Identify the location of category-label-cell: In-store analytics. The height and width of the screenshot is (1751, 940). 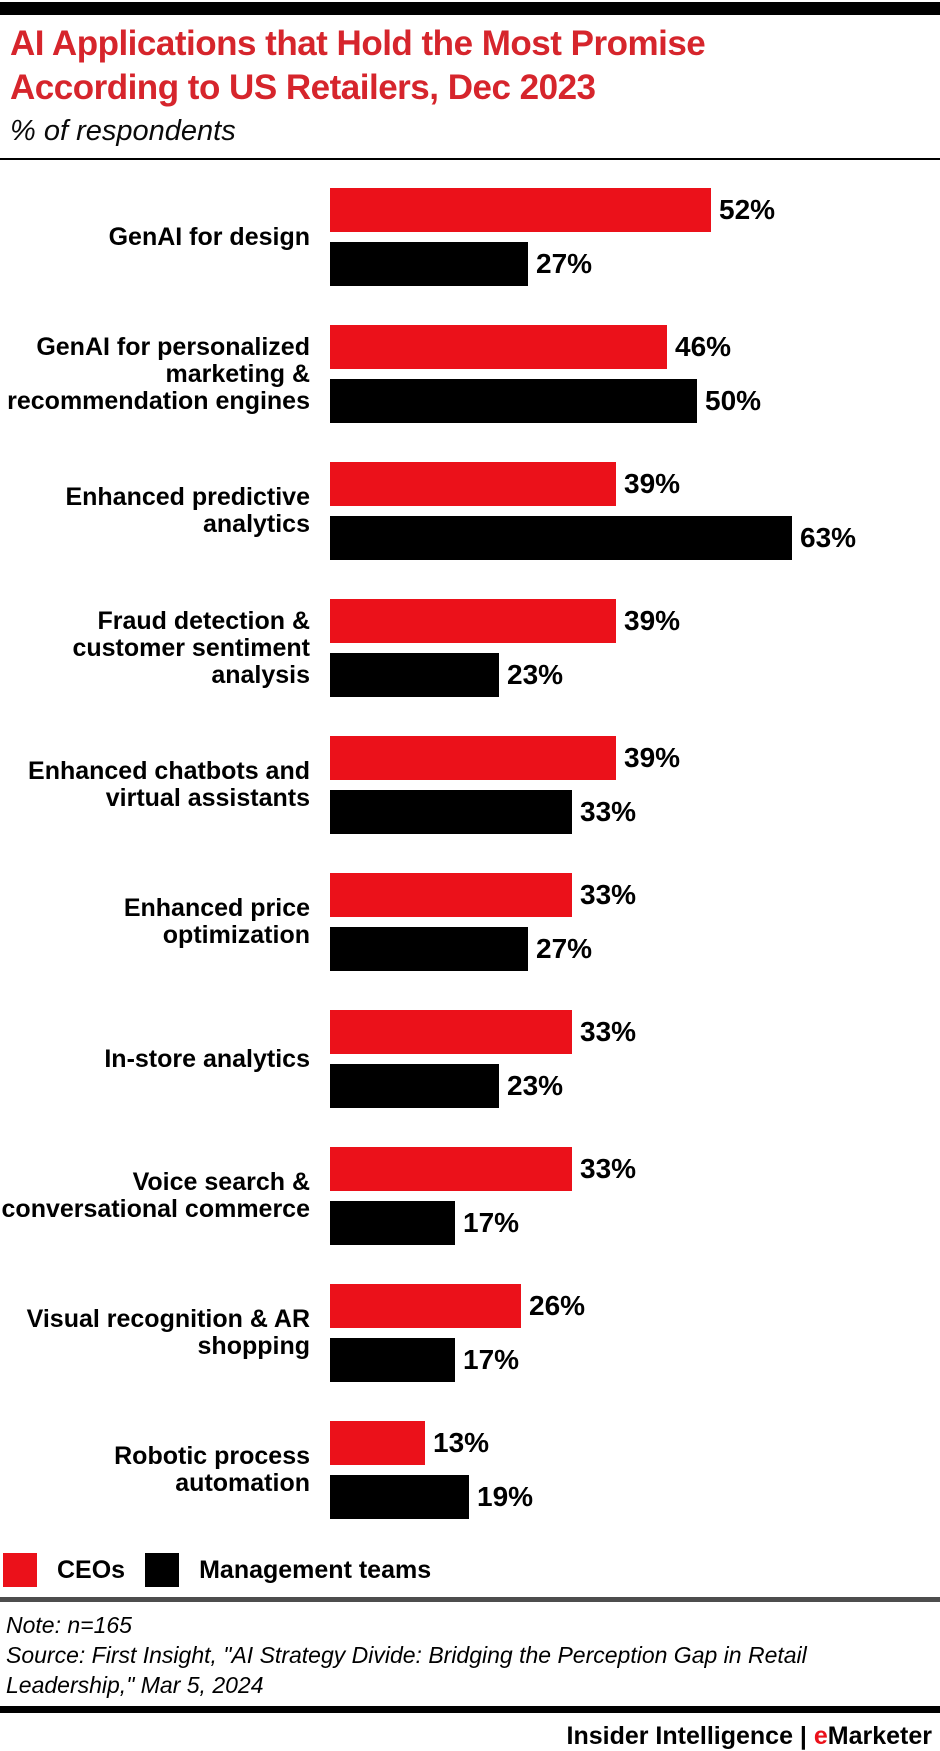
(155, 1059).